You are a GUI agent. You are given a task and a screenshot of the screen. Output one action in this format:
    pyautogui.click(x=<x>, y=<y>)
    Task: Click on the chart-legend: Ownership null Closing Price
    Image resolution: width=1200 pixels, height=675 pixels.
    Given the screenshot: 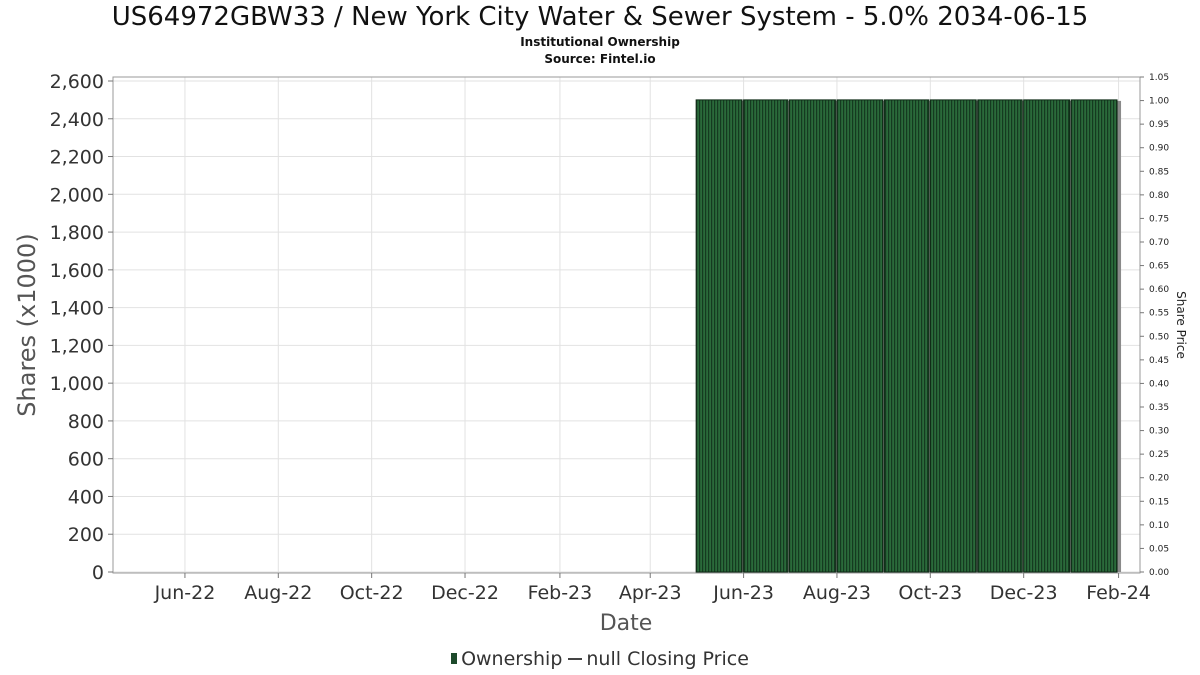 What is the action you would take?
    pyautogui.click(x=600, y=659)
    